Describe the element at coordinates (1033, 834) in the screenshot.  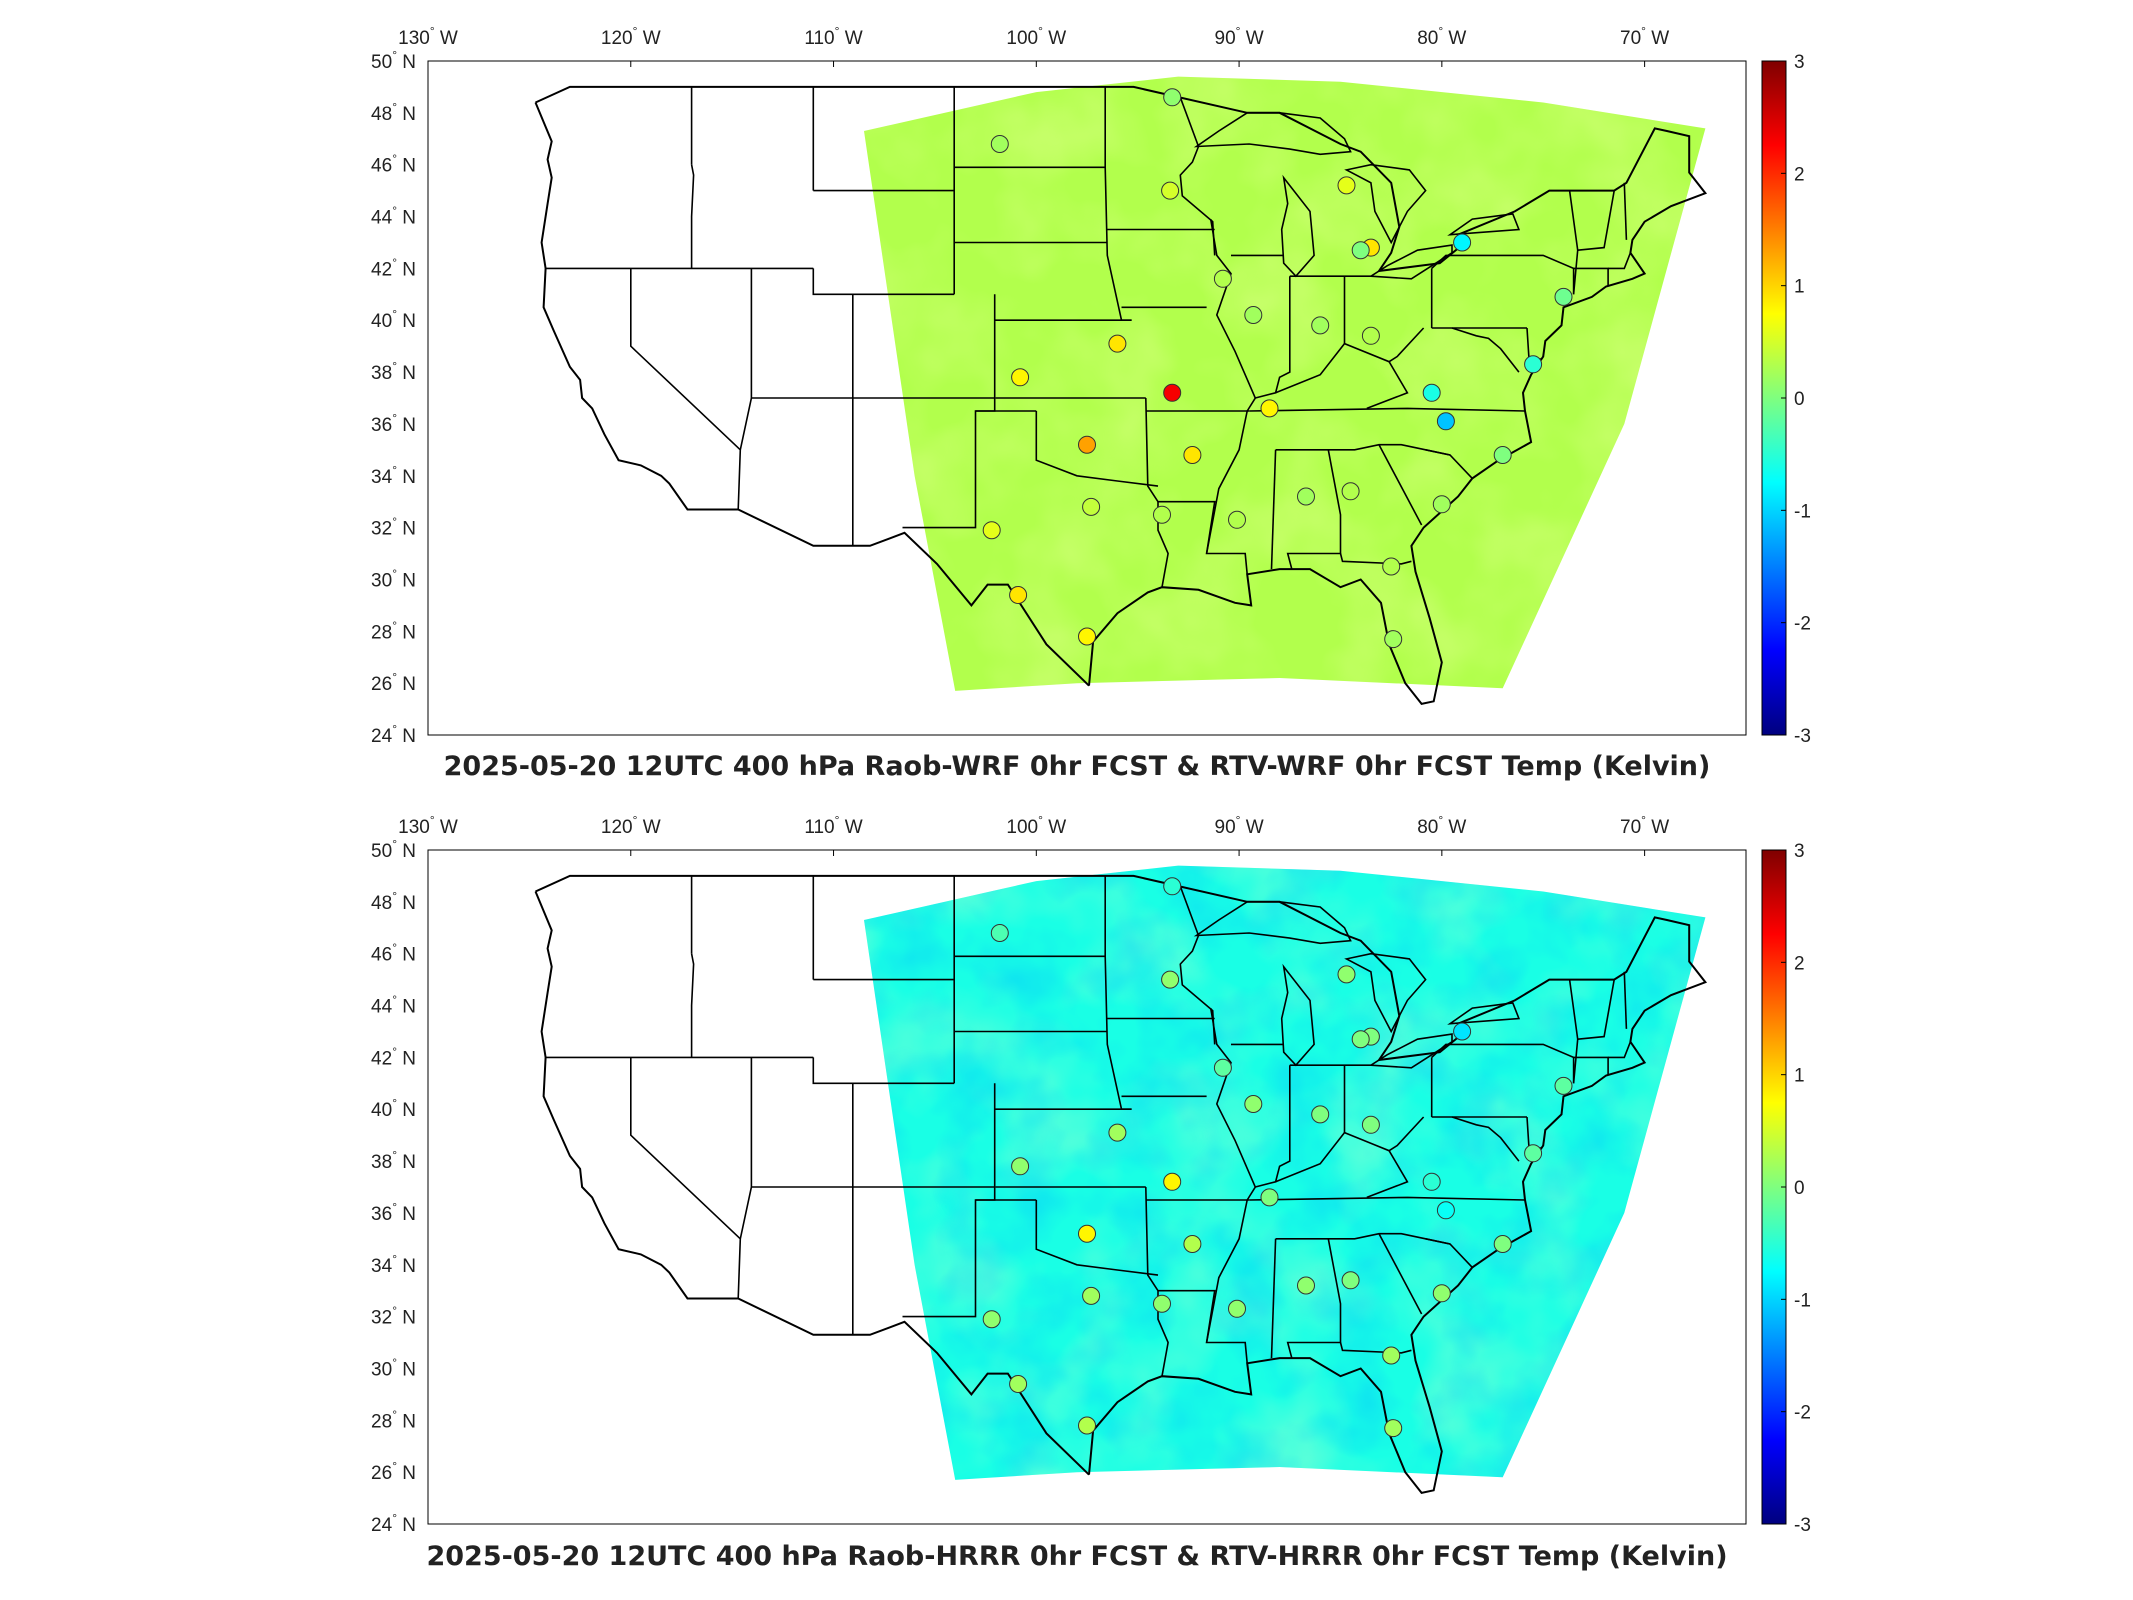
I see `longitude-ticks: 130° W 120° W 110° W 100° W 90° W 80° W 70° W` at that location.